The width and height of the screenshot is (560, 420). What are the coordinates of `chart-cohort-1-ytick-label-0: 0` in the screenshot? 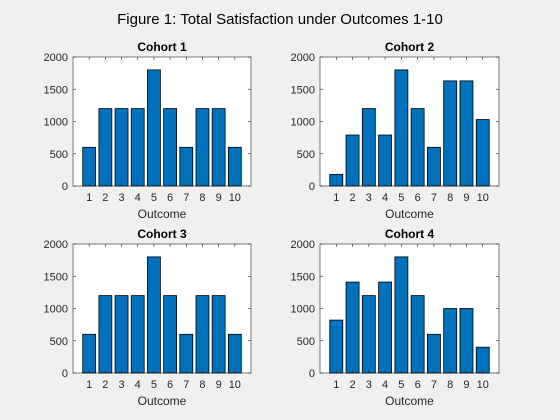 It's located at (65, 187).